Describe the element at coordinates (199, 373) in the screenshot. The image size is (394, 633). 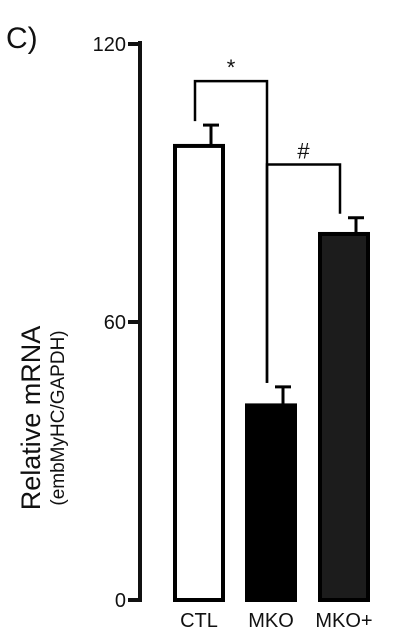
I see `bar-ctl` at that location.